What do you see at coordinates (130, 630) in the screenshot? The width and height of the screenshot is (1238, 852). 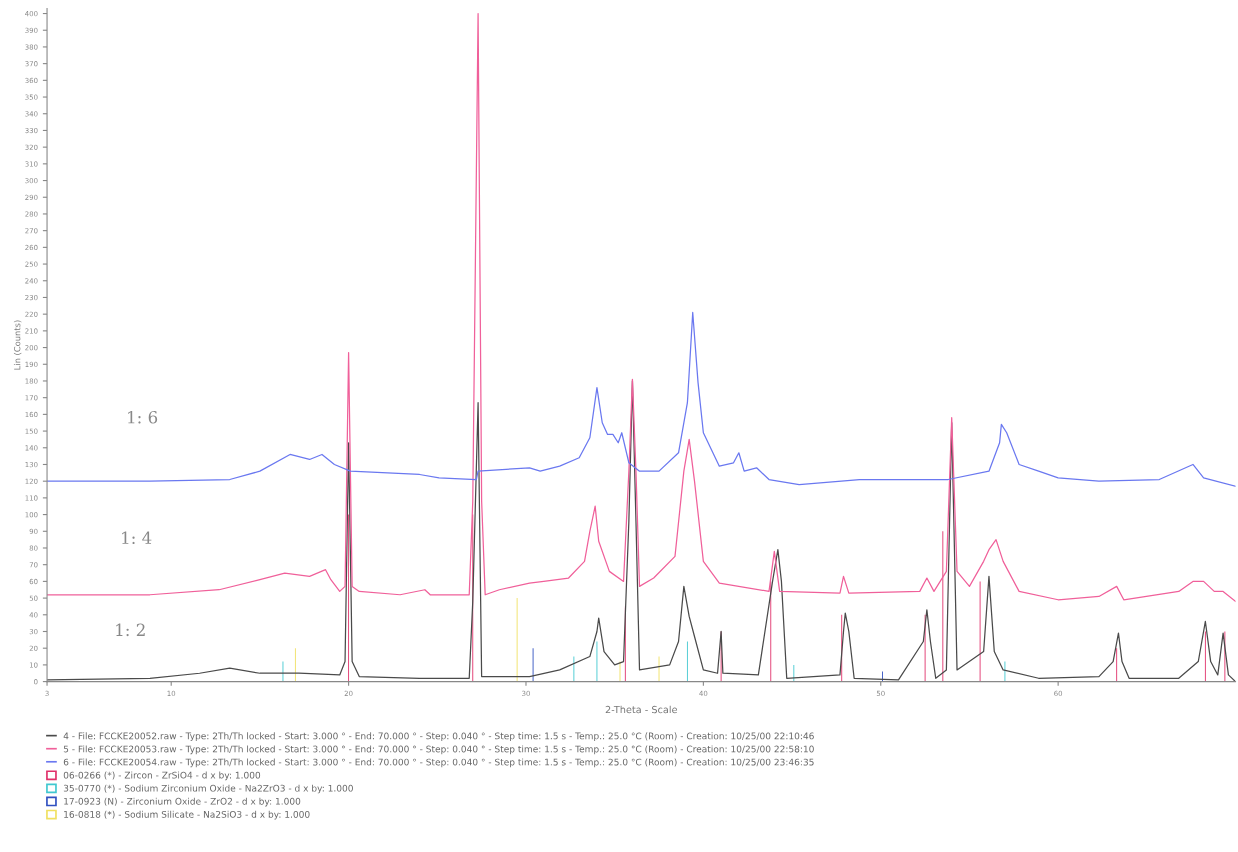 I see `annotation: 1: 2` at bounding box center [130, 630].